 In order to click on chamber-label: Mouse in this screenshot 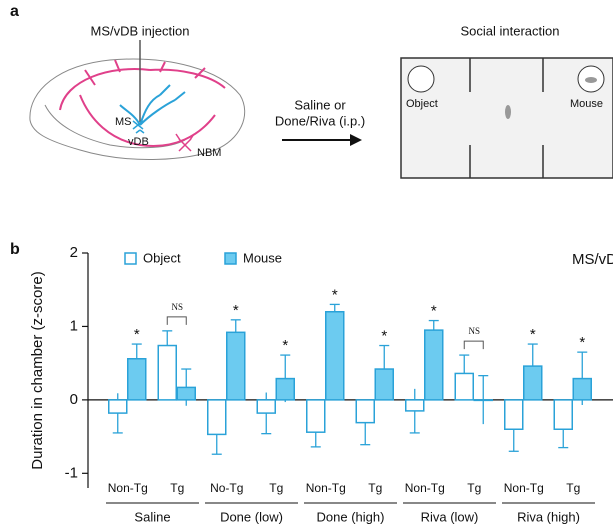, I will do `click(586, 104)`.